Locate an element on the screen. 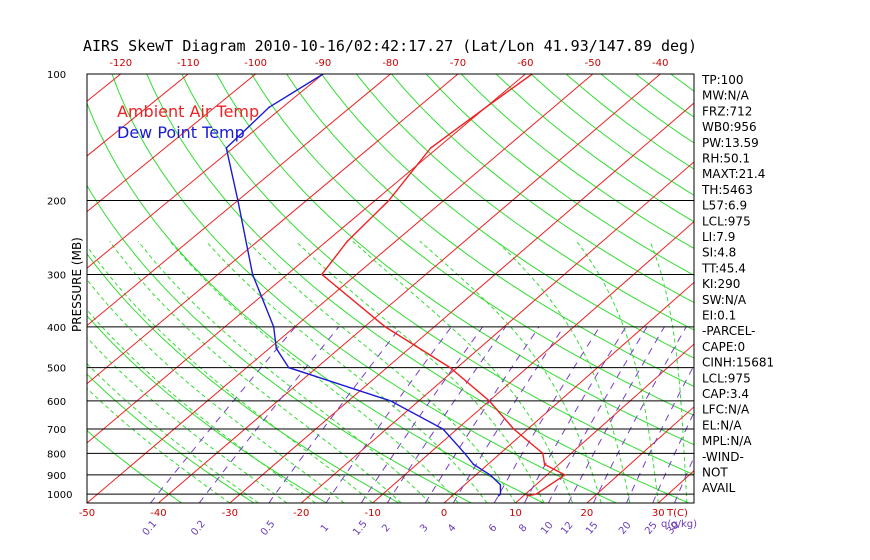  index-line: -WIND- is located at coordinates (723, 457).